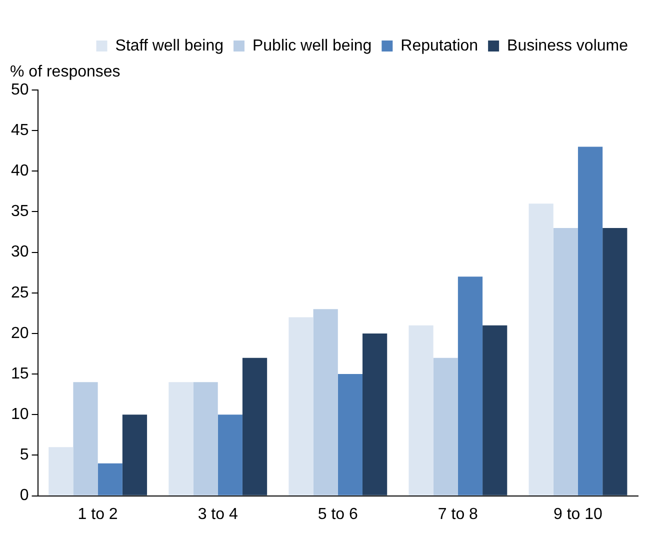 This screenshot has height=535, width=656. I want to click on y-axis-title: % of responses, so click(65, 71).